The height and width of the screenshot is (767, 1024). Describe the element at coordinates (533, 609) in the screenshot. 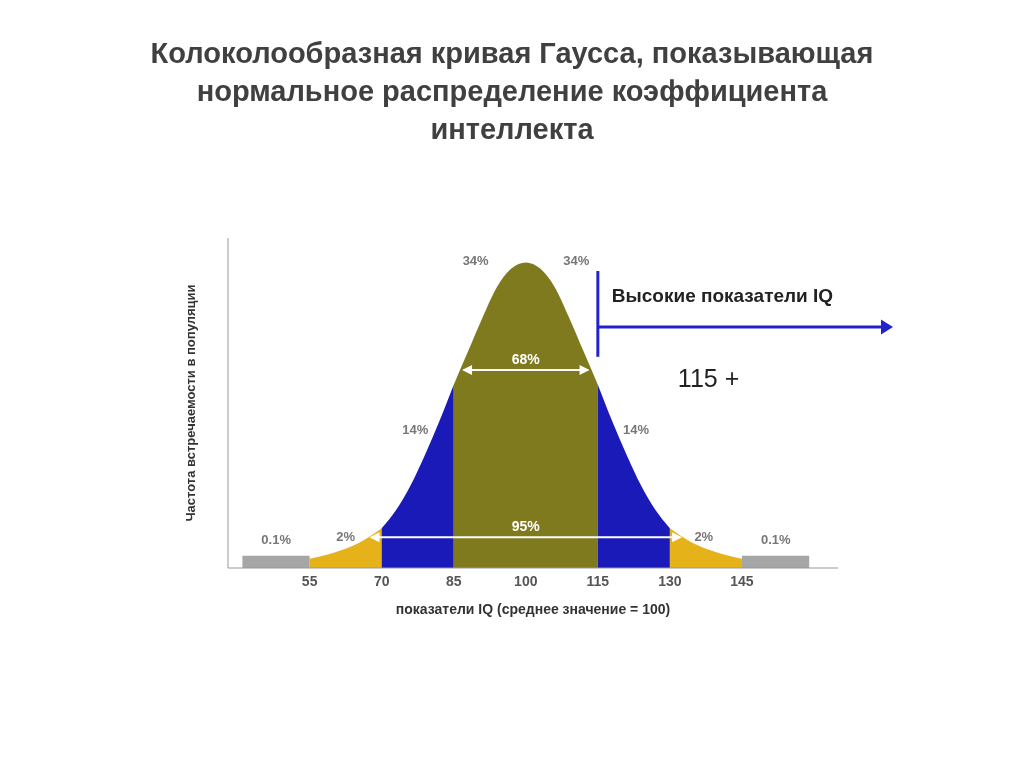

I see `x-axis-title: показатели IQ (среднее значение = 100)` at that location.